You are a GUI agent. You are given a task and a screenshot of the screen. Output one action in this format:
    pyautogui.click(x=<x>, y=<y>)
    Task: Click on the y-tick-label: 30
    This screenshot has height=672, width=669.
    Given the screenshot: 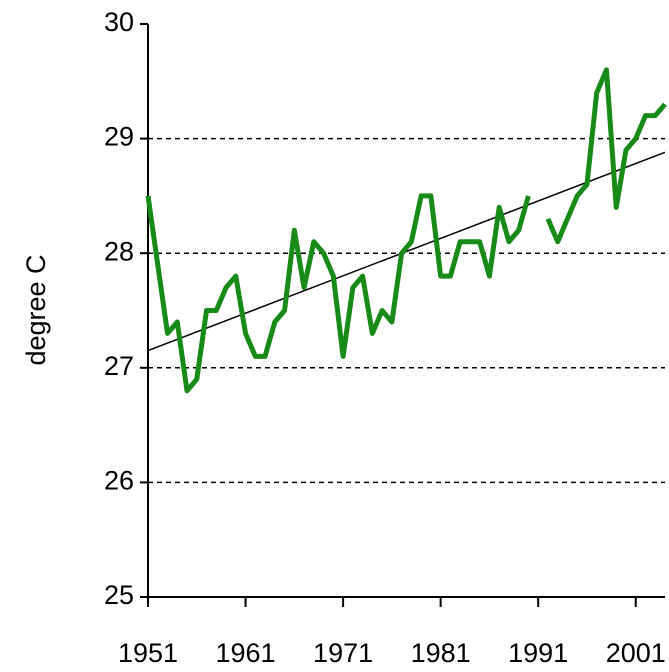 What is the action you would take?
    pyautogui.click(x=119, y=22)
    